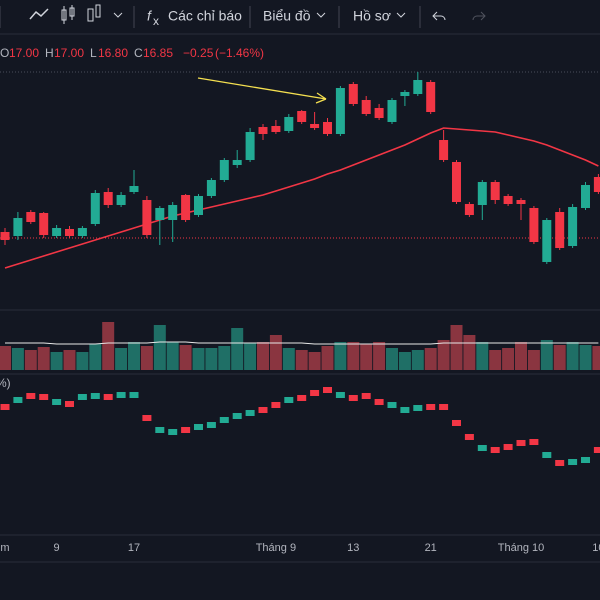 The height and width of the screenshot is (600, 600). What do you see at coordinates (372, 16) in the screenshot?
I see `profile-button: Hồ sơ` at bounding box center [372, 16].